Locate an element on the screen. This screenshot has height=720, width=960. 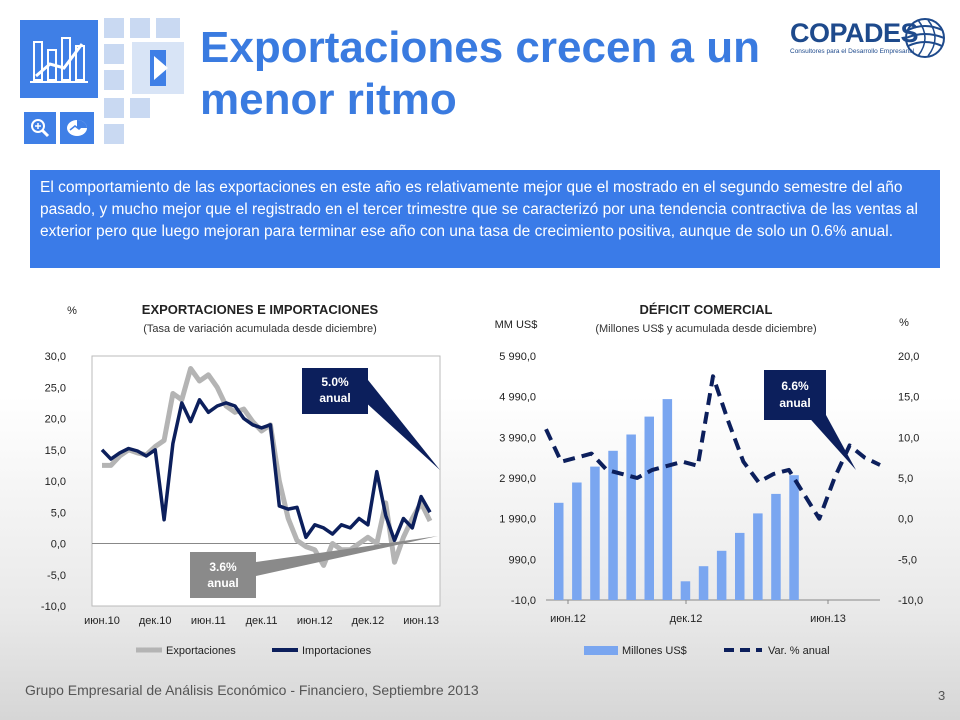
chart2-y-tick-left: 1 990,0 is located at coordinates (517, 520).